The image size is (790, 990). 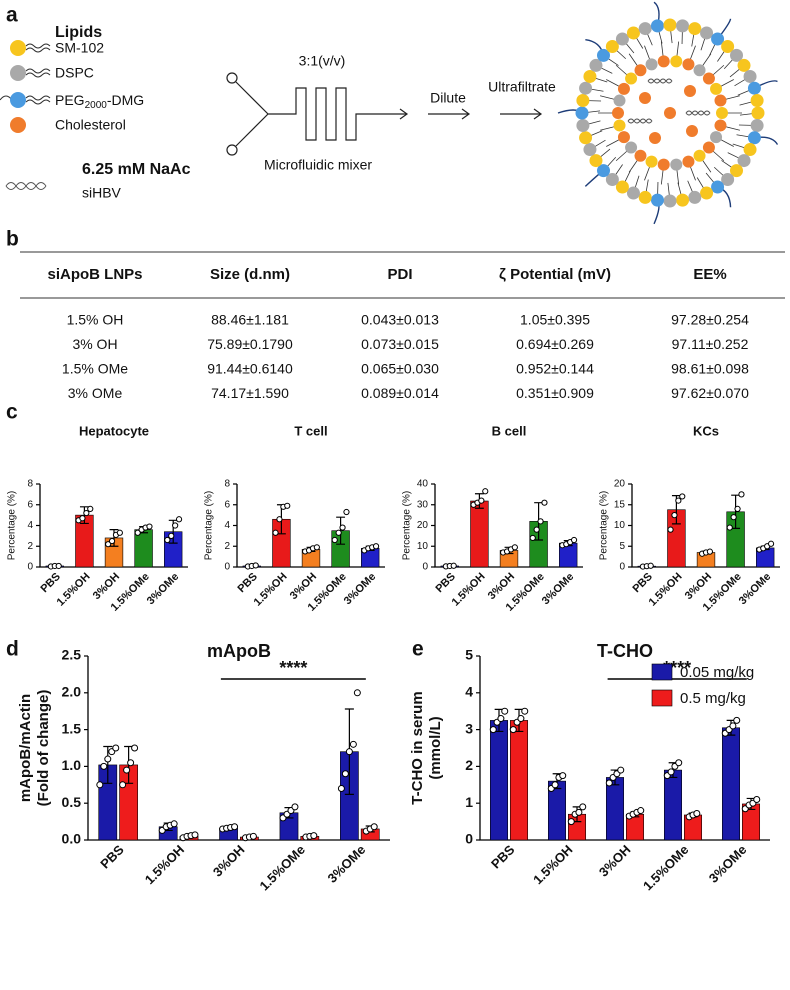 What do you see at coordinates (102, 193) in the screenshot?
I see `cargo-label: siHBV` at bounding box center [102, 193].